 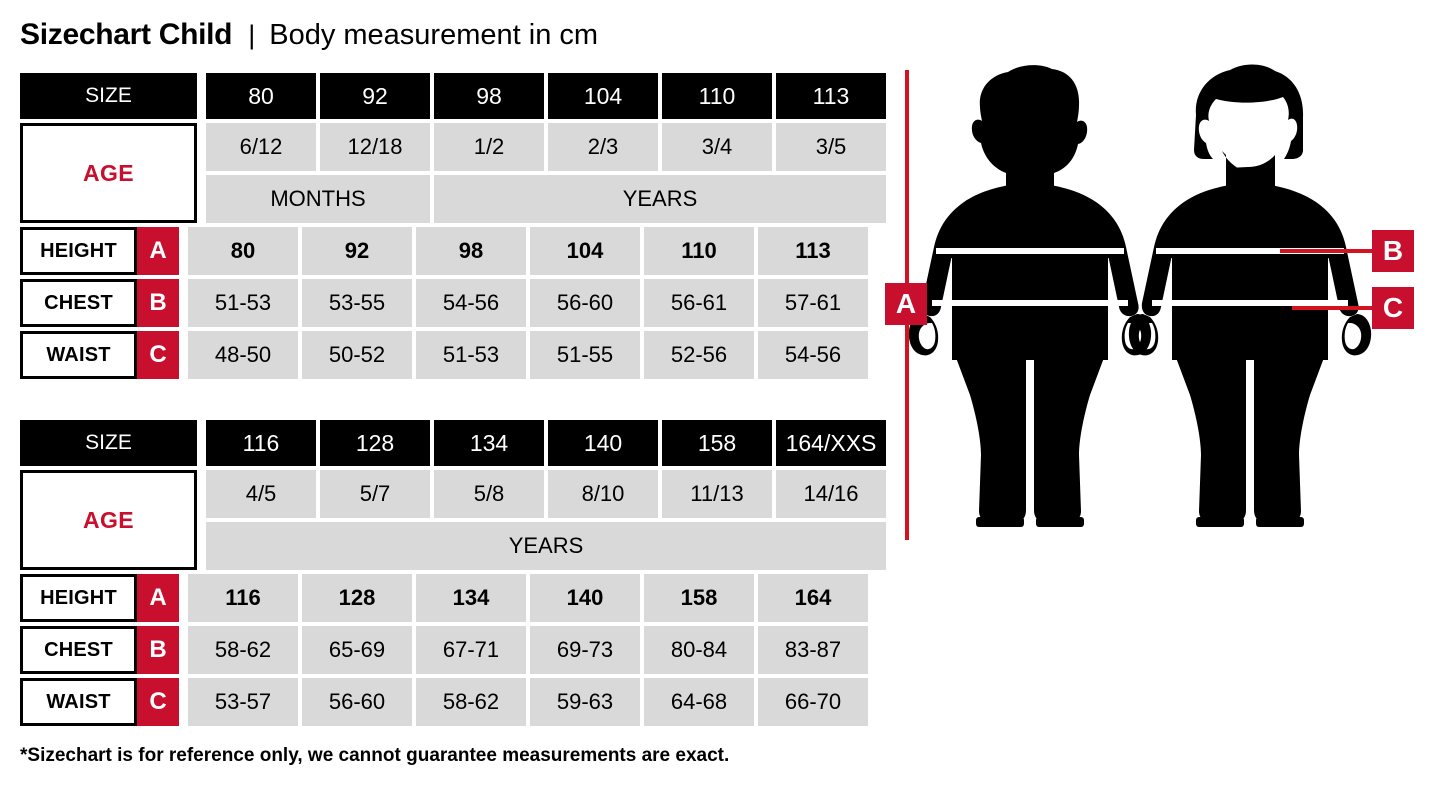 I want to click on height-cell: 104, so click(x=585, y=251).